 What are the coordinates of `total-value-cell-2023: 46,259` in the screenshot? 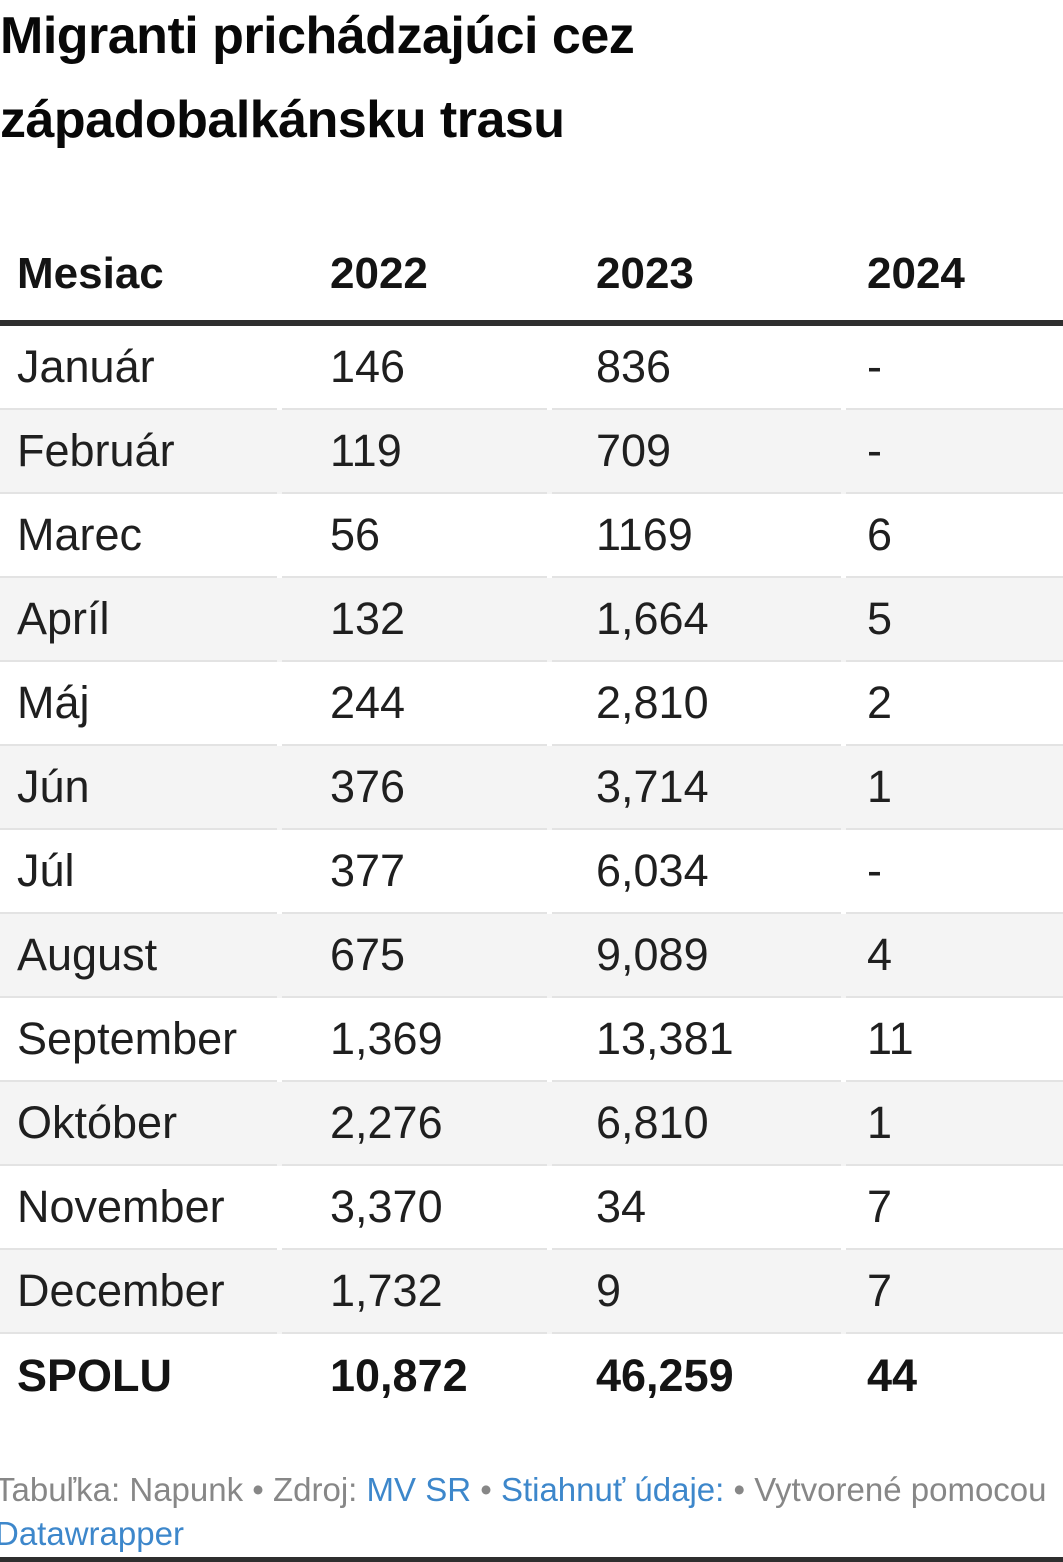 It's located at (665, 1375).